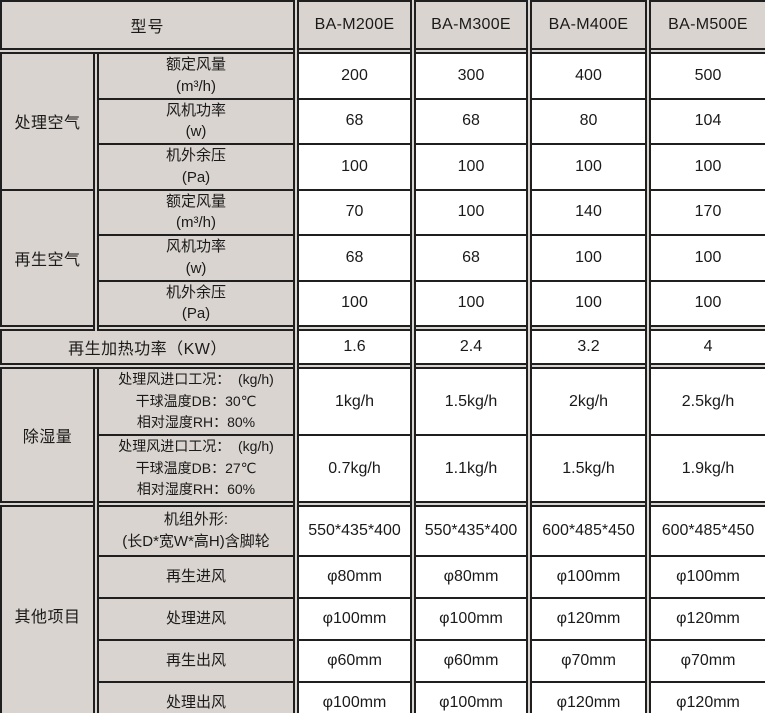  What do you see at coordinates (354, 346) in the screenshot?
I see `spec-value: 1.6` at bounding box center [354, 346].